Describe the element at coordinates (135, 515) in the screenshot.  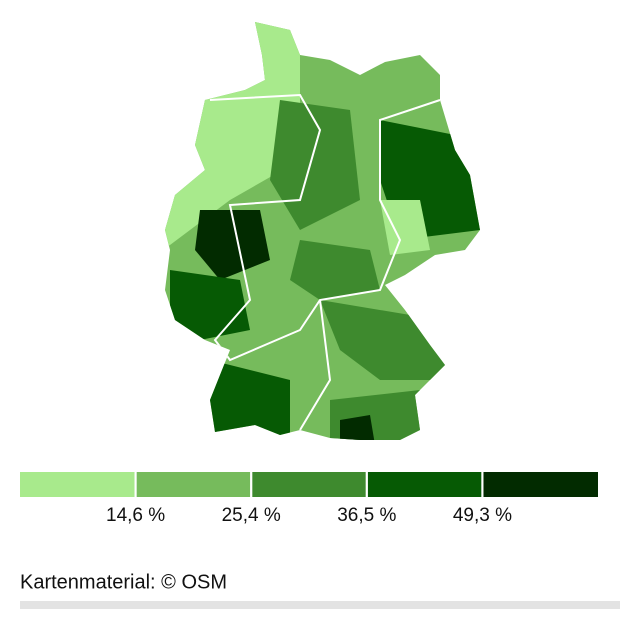
I see `legend-label: 14,6 %` at that location.